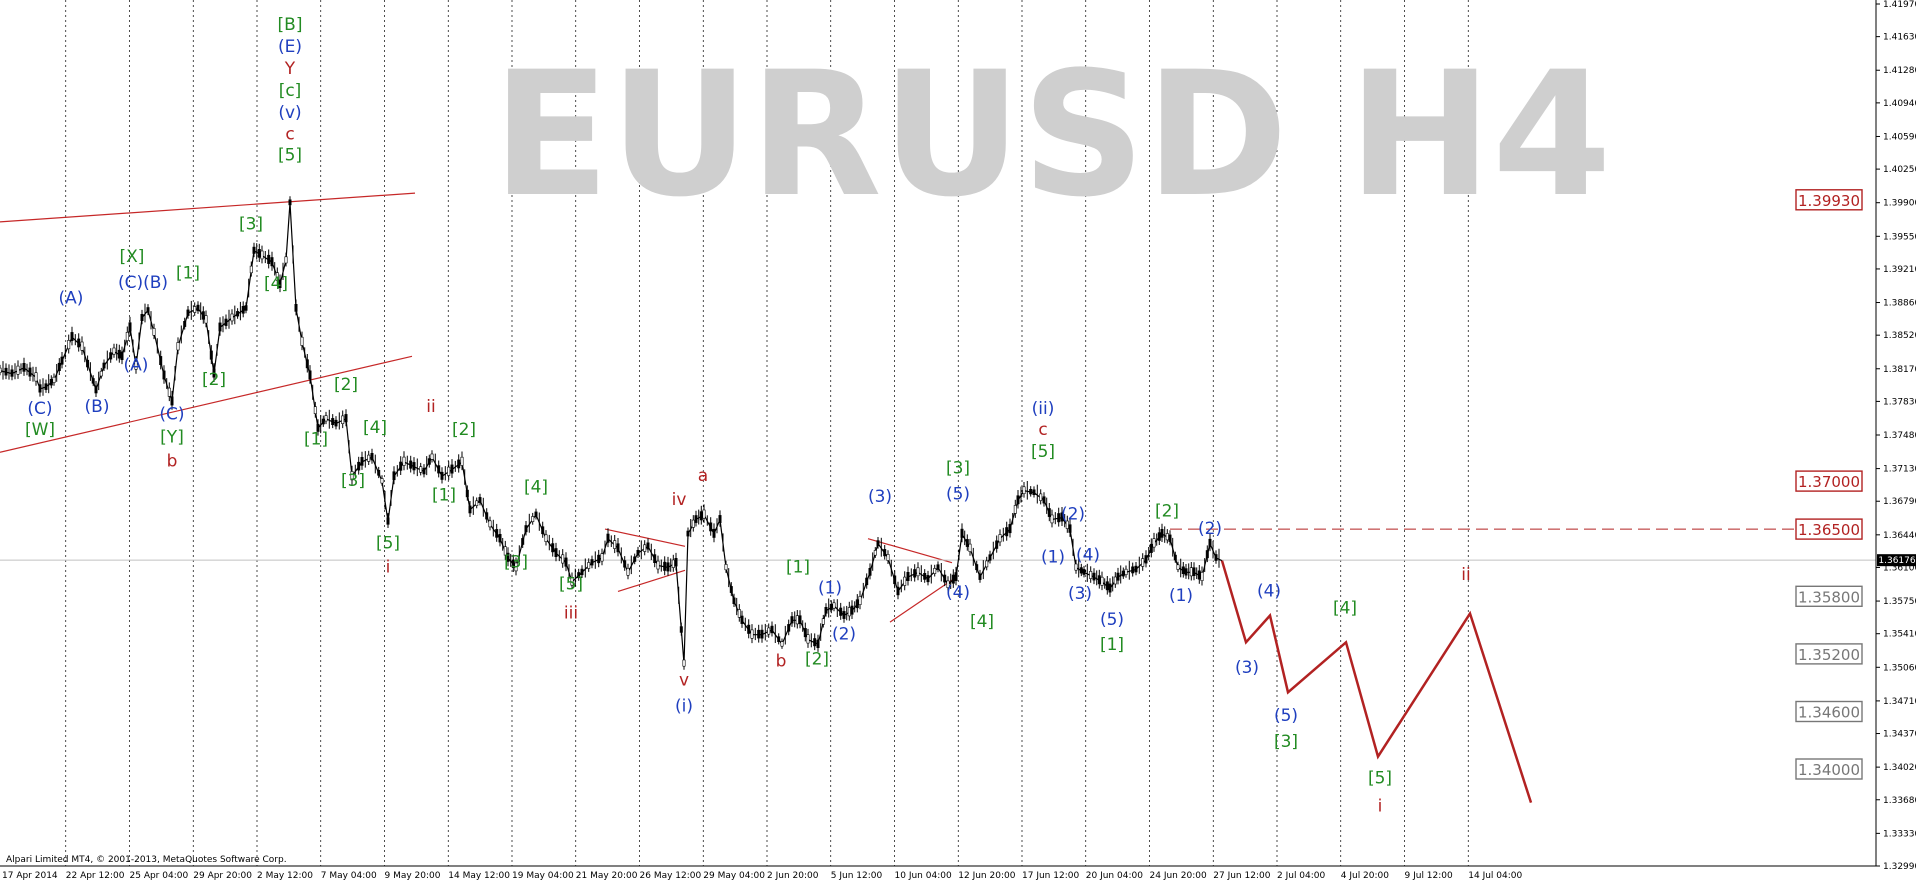 The image size is (1916, 884). What do you see at coordinates (844, 635) in the screenshot?
I see `wave-label: (2)` at bounding box center [844, 635].